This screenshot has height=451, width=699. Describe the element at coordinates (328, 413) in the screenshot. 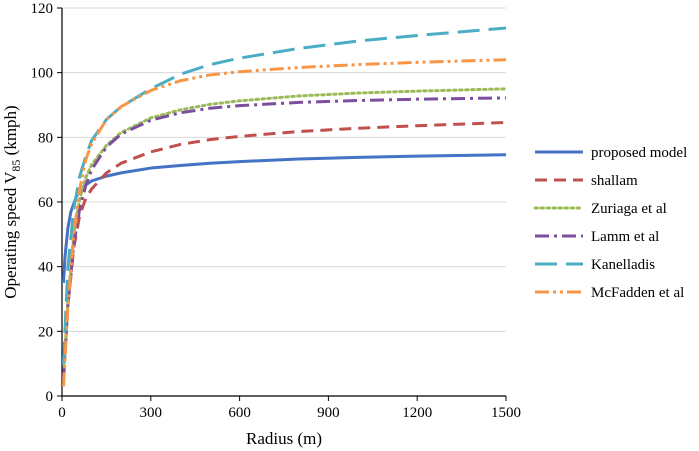

I see `x-tick-label: 900` at that location.